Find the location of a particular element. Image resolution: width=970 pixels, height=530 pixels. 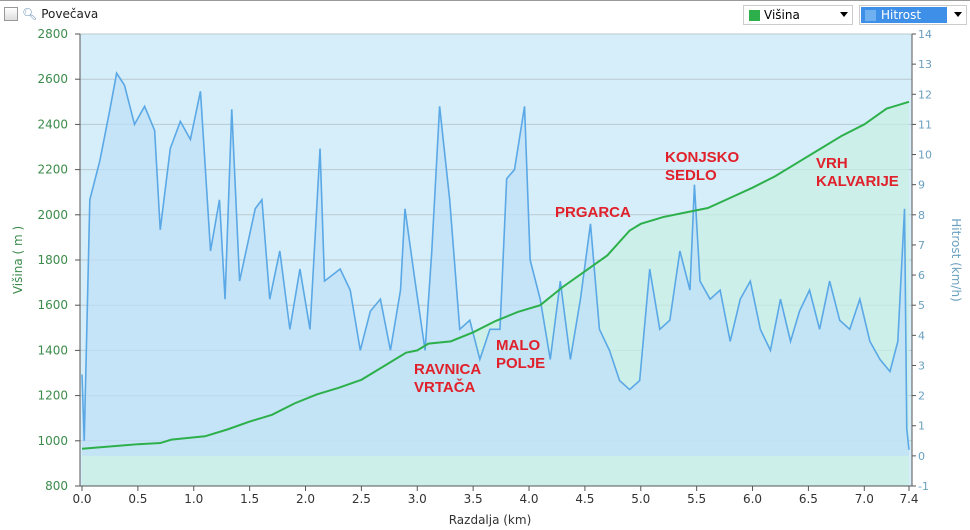

y-left-tick-label: 1800 is located at coordinates (52, 260).